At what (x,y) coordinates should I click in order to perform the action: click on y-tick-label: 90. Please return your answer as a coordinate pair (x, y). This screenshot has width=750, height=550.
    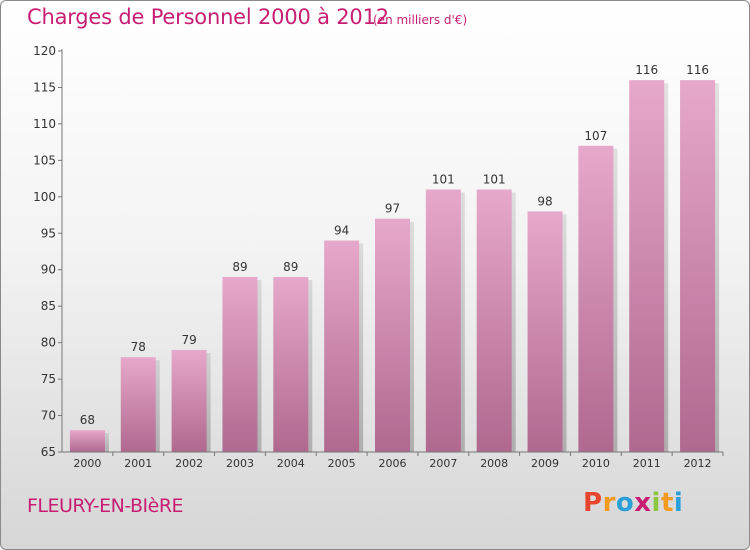
    Looking at the image, I should click on (48, 270).